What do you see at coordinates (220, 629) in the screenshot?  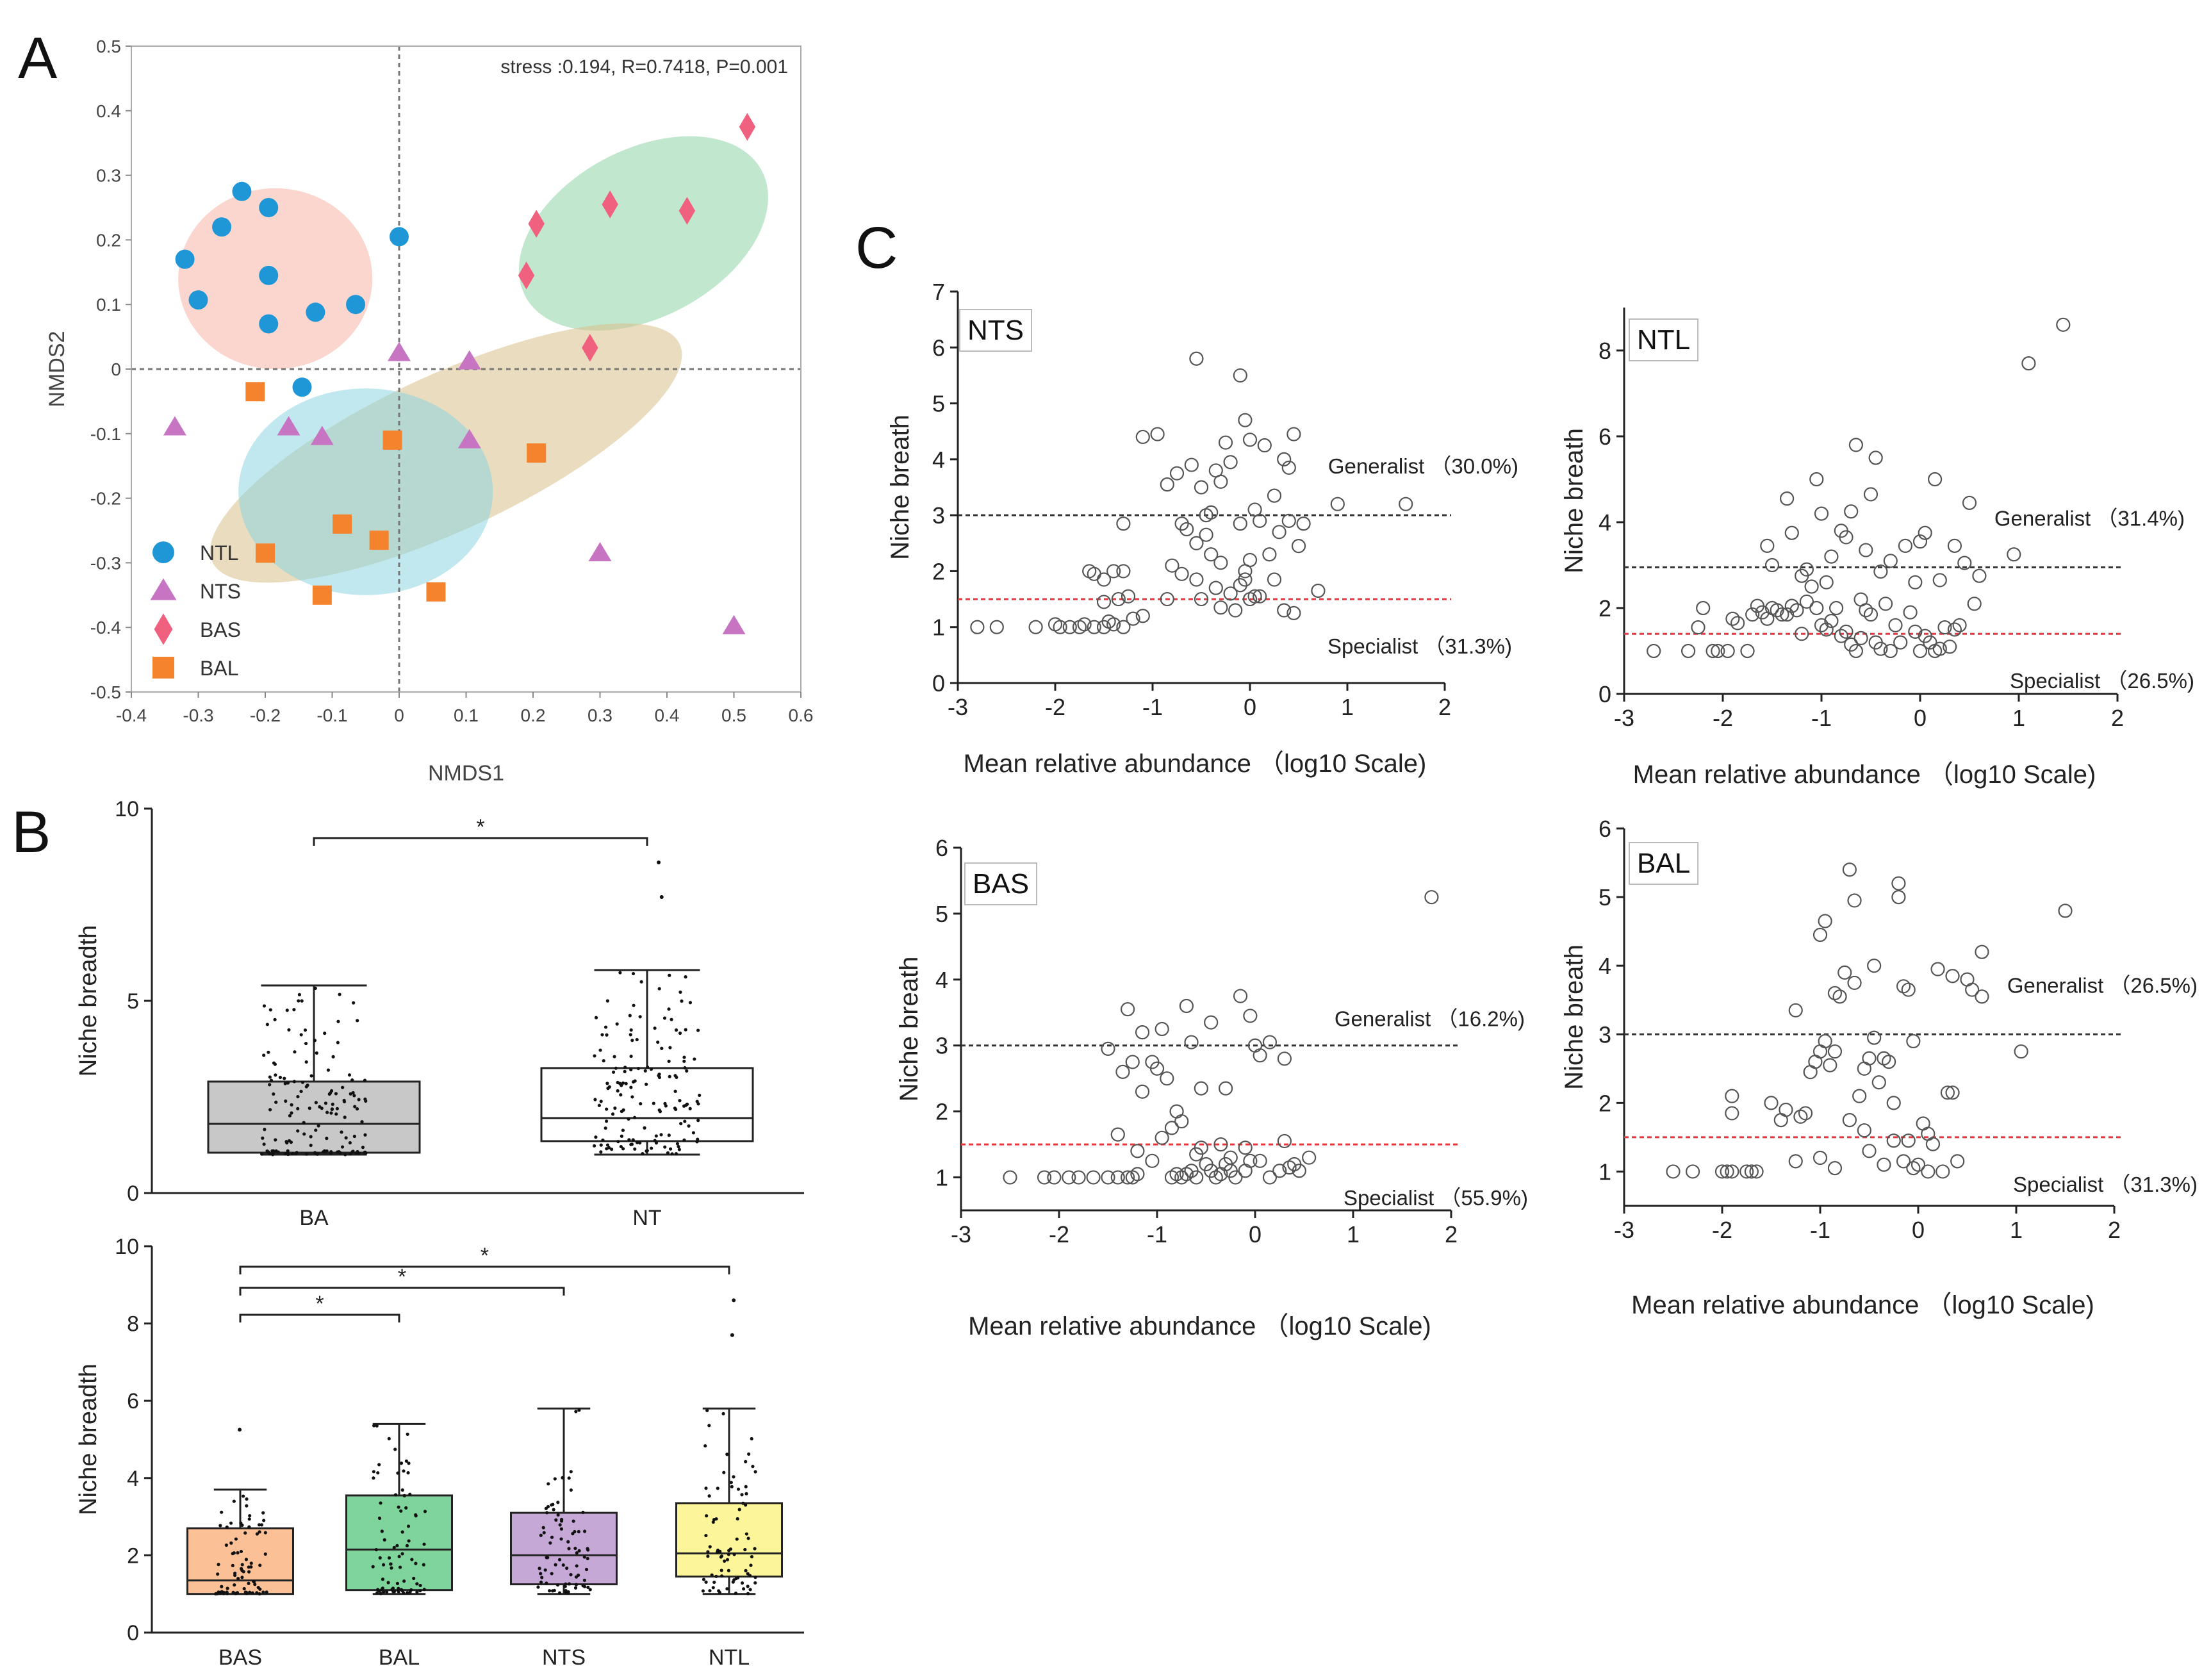 I see `legend-label: BAS` at bounding box center [220, 629].